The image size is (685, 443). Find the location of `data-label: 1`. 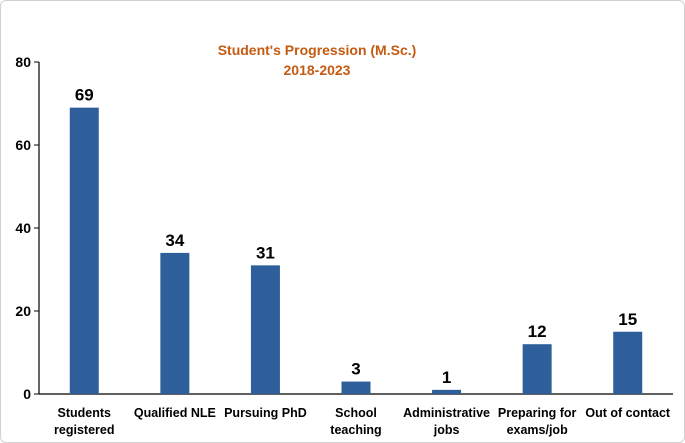

data-label: 1 is located at coordinates (446, 377).